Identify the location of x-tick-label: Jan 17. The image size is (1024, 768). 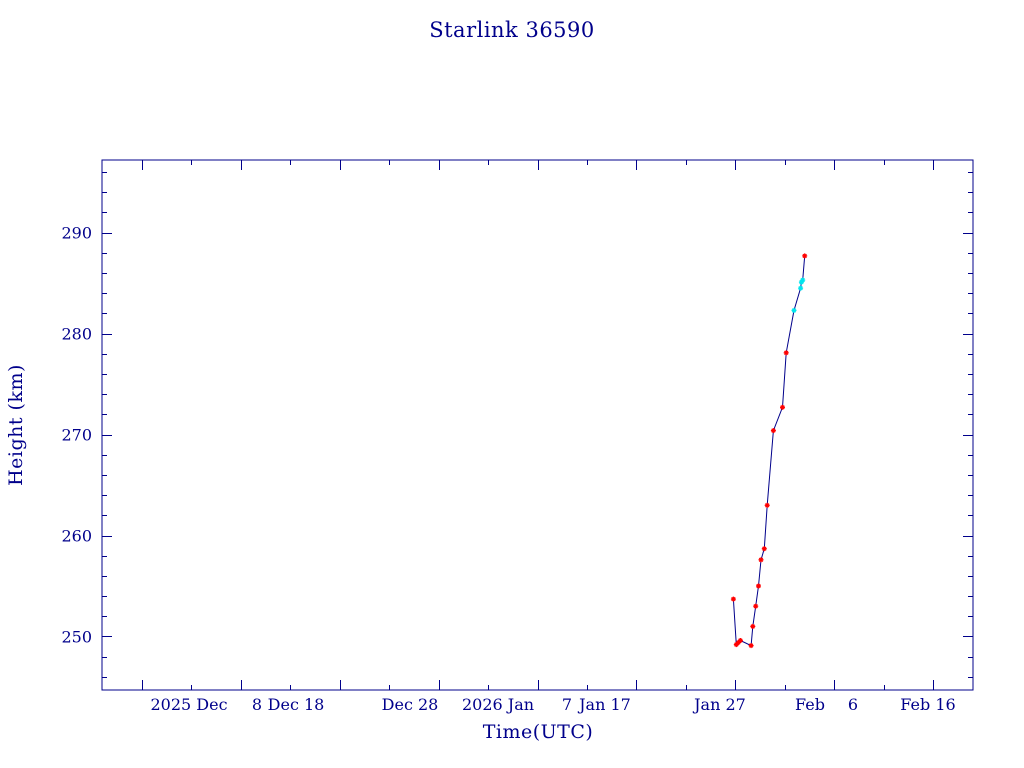
(604, 704).